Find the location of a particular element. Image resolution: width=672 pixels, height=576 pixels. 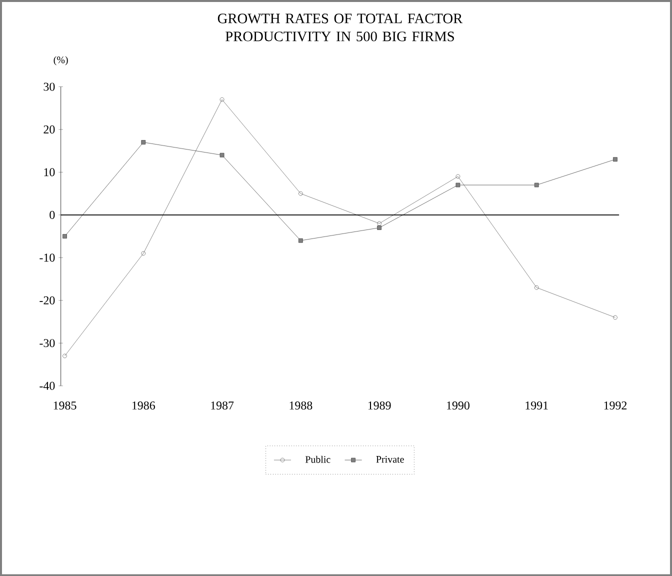

x-tick-label: 1991 is located at coordinates (537, 405).